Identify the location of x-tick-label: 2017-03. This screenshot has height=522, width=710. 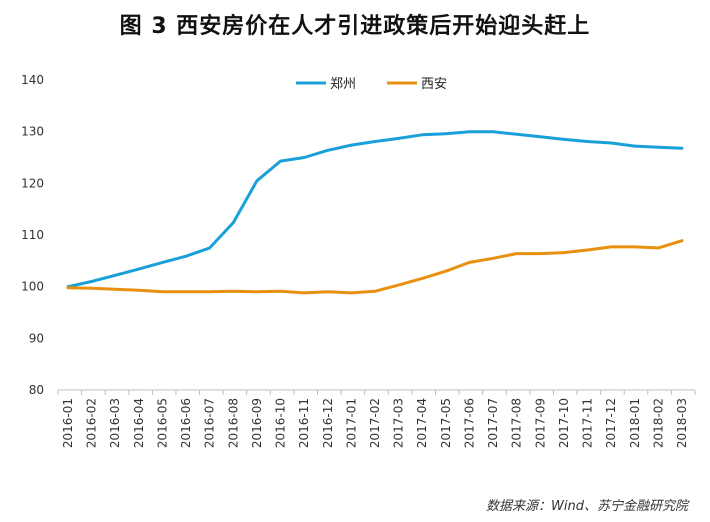
(399, 423).